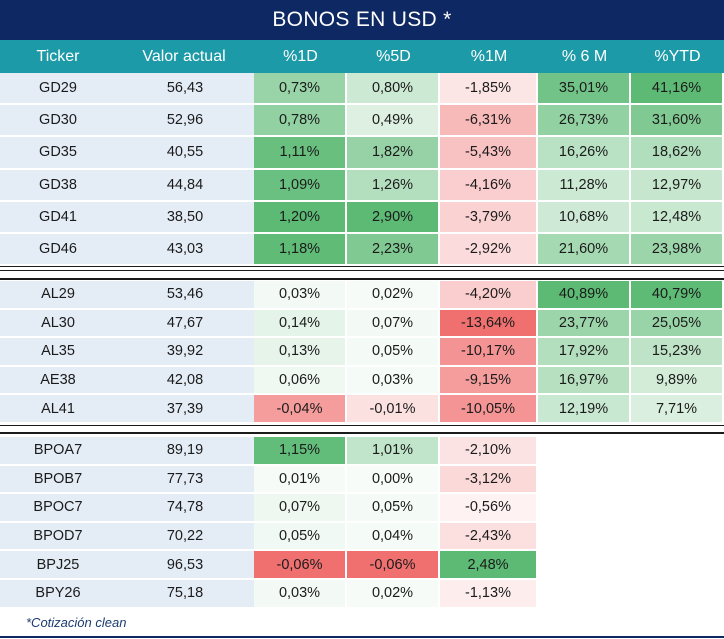  I want to click on cell-valor-actual: 70,22, so click(185, 537).